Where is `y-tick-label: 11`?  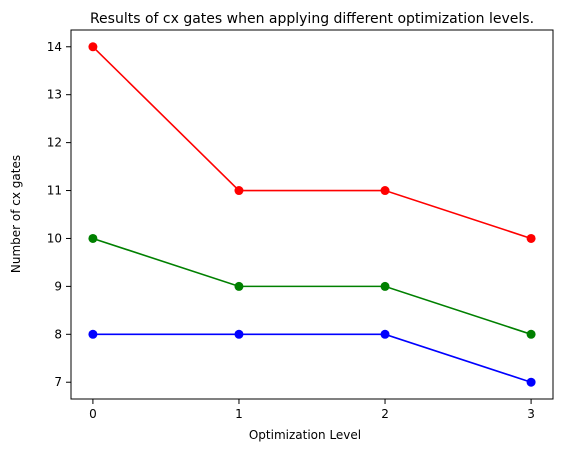
y-tick-label: 11 is located at coordinates (54, 191).